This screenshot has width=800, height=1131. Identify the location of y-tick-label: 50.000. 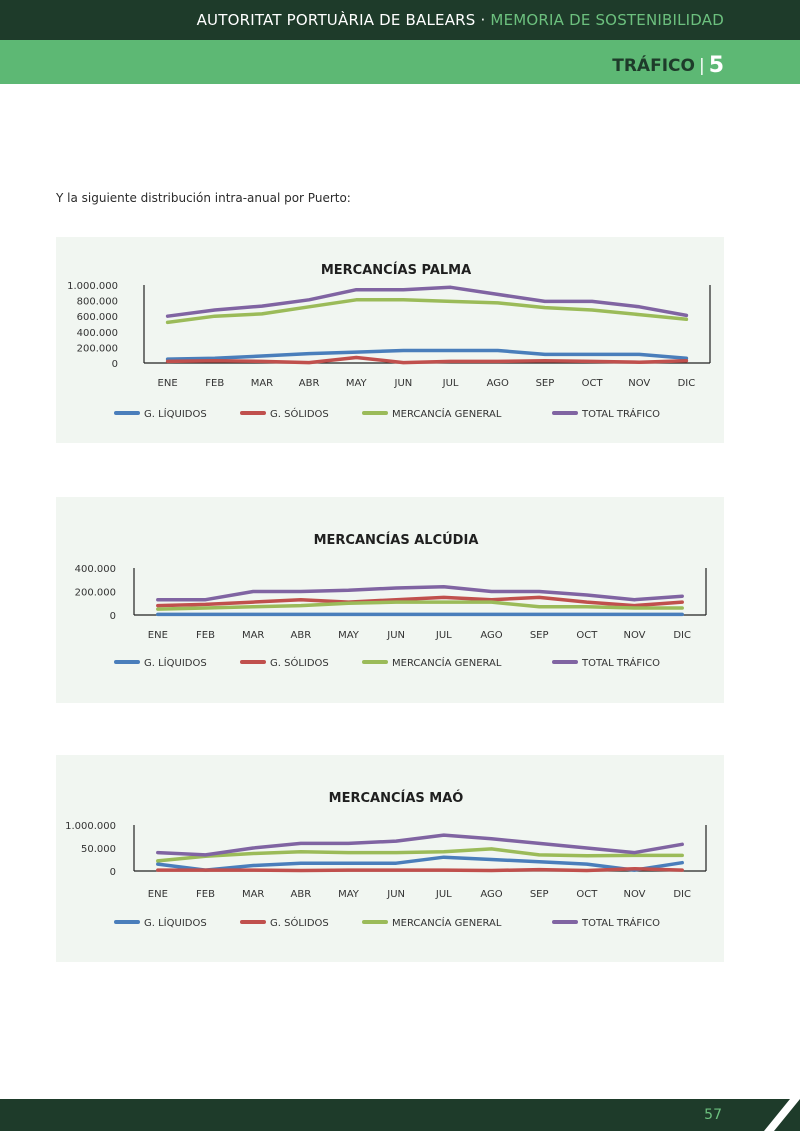
(98, 849).